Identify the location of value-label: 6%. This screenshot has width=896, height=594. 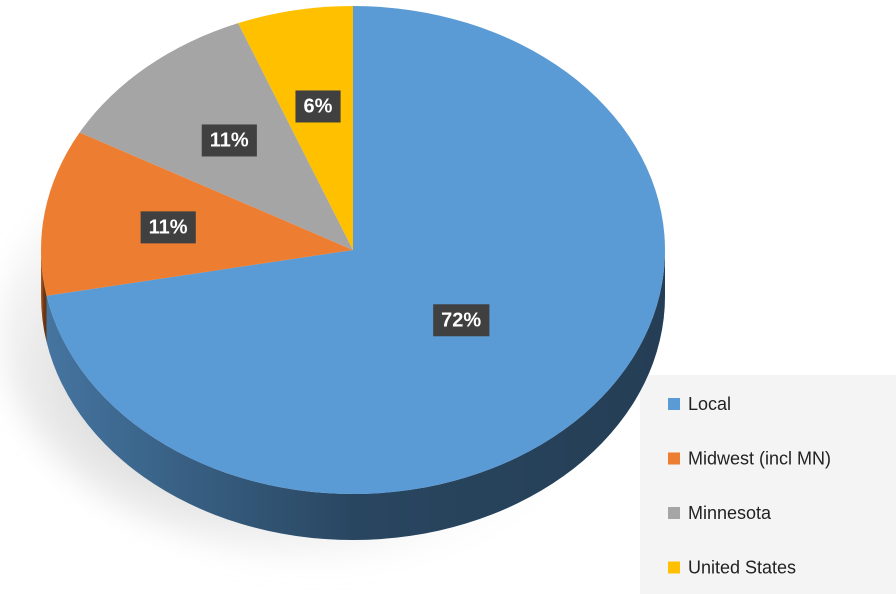
(317, 106).